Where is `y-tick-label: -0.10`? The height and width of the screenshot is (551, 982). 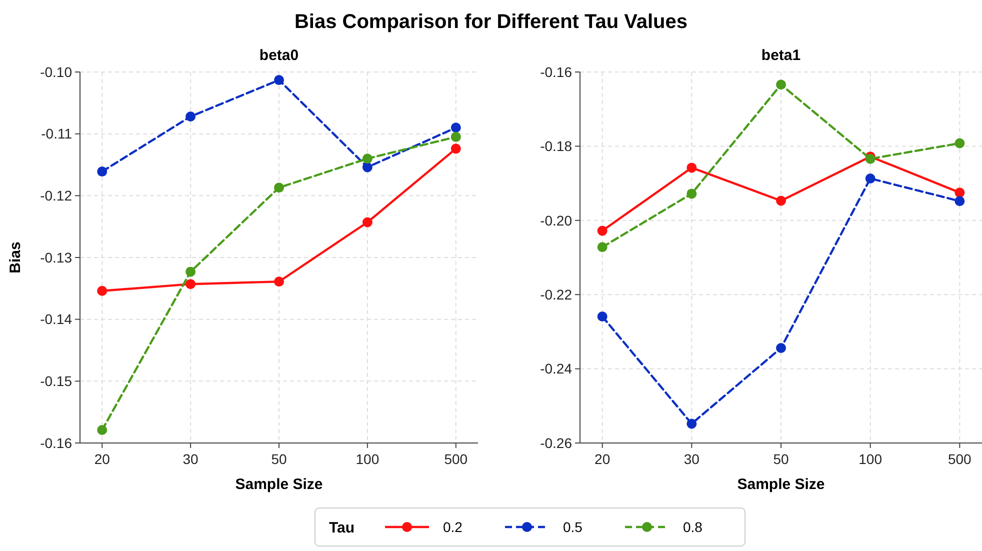 y-tick-label: -0.10 is located at coordinates (56, 72).